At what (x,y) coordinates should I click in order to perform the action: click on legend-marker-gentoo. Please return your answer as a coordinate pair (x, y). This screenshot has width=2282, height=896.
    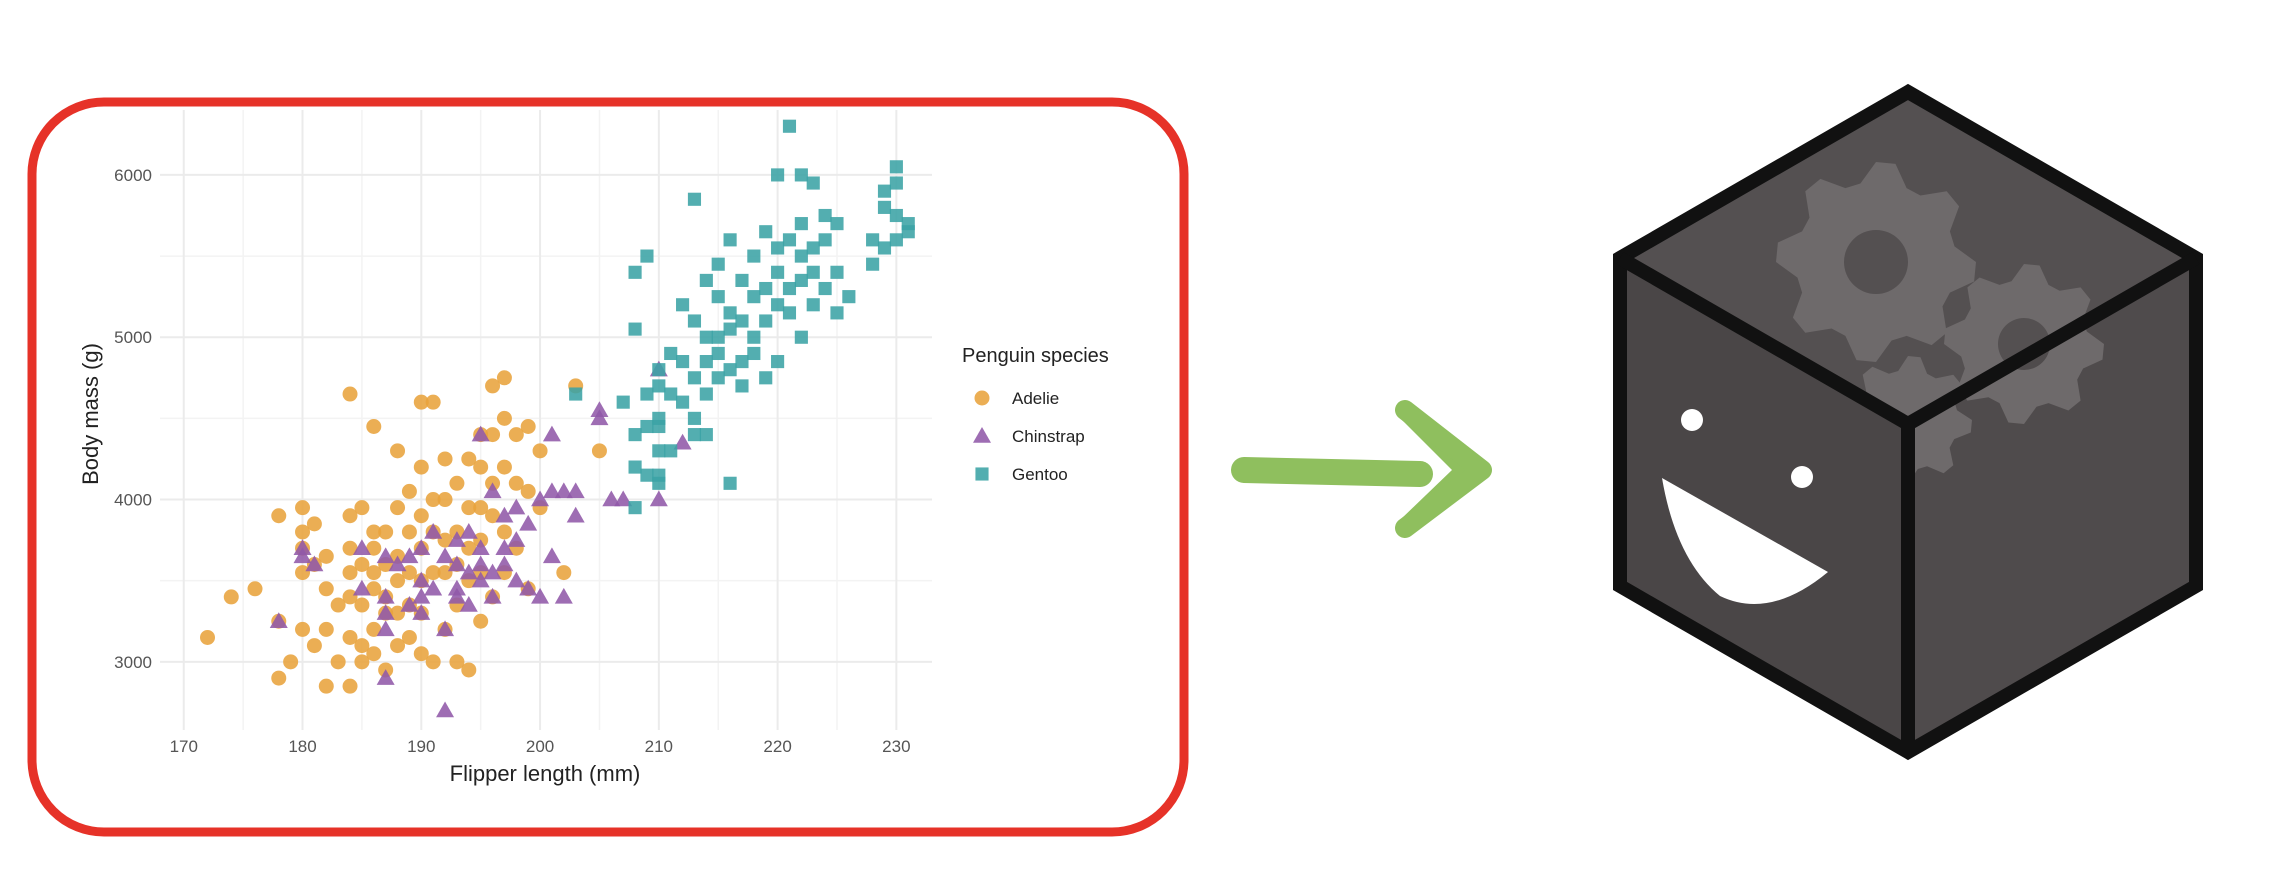
    Looking at the image, I should click on (982, 474).